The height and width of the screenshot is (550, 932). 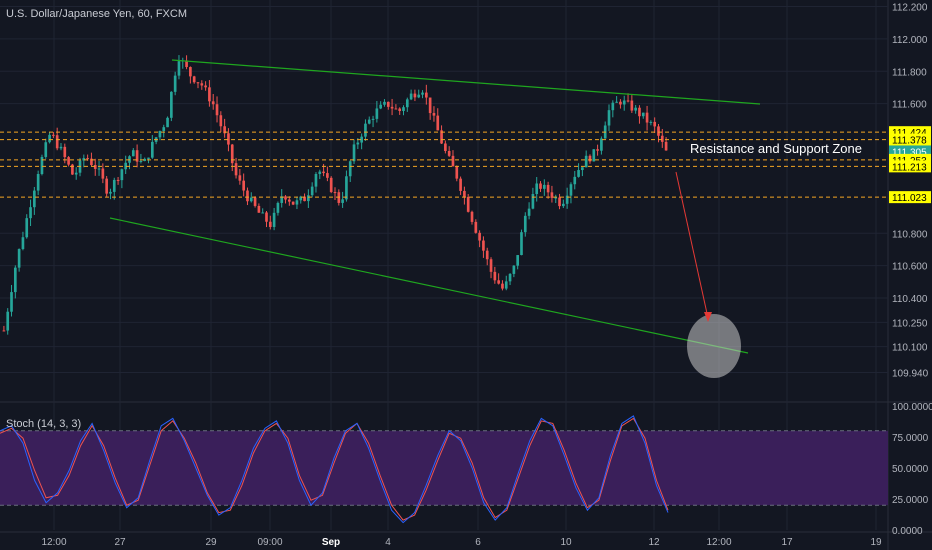 What do you see at coordinates (912, 407) in the screenshot?
I see `stoch-tick-label: 100.0000` at bounding box center [912, 407].